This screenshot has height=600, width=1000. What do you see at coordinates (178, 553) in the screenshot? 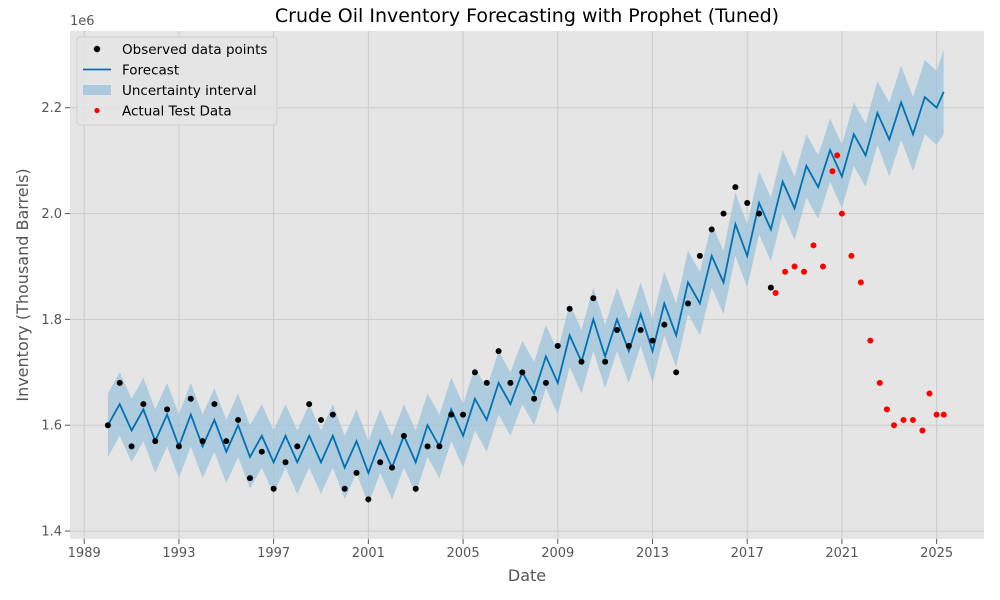
I see `x-tick-label: 1993` at bounding box center [178, 553].